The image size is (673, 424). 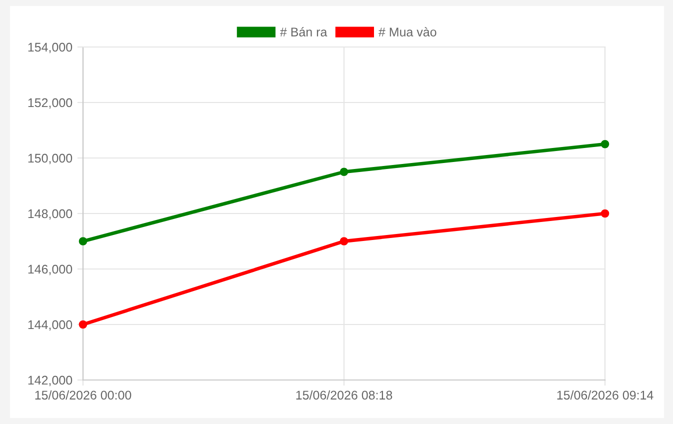 I want to click on legend-label: # Mua vào, so click(x=407, y=31).